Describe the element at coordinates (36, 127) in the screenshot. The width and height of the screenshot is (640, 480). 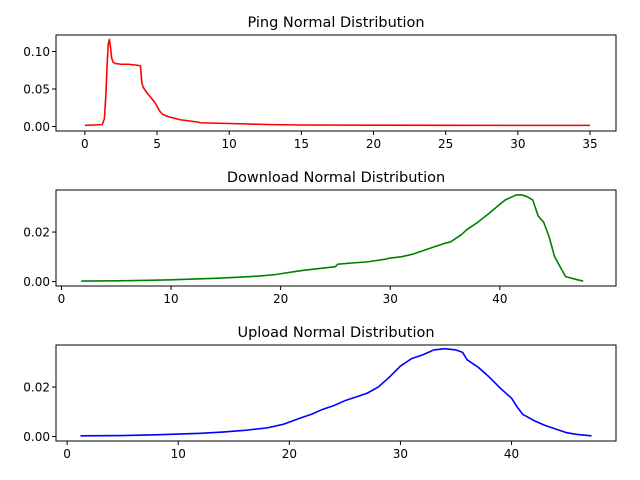
I see `ping-y-tick-label: 0.00` at that location.